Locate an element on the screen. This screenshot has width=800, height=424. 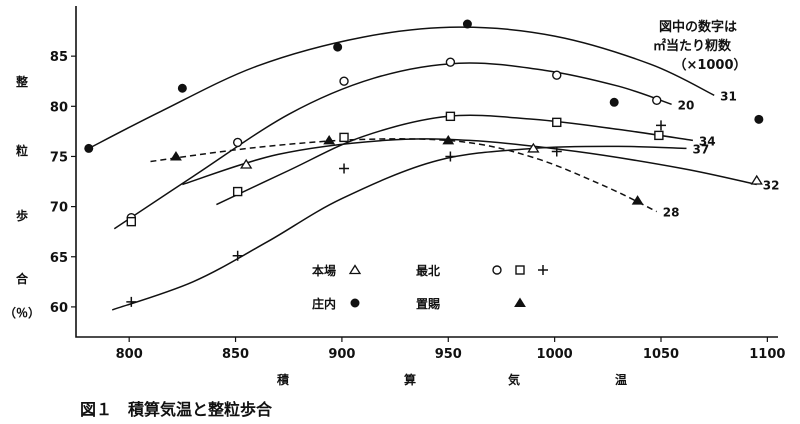
x-axis-label-char: 温 is located at coordinates (621, 380).